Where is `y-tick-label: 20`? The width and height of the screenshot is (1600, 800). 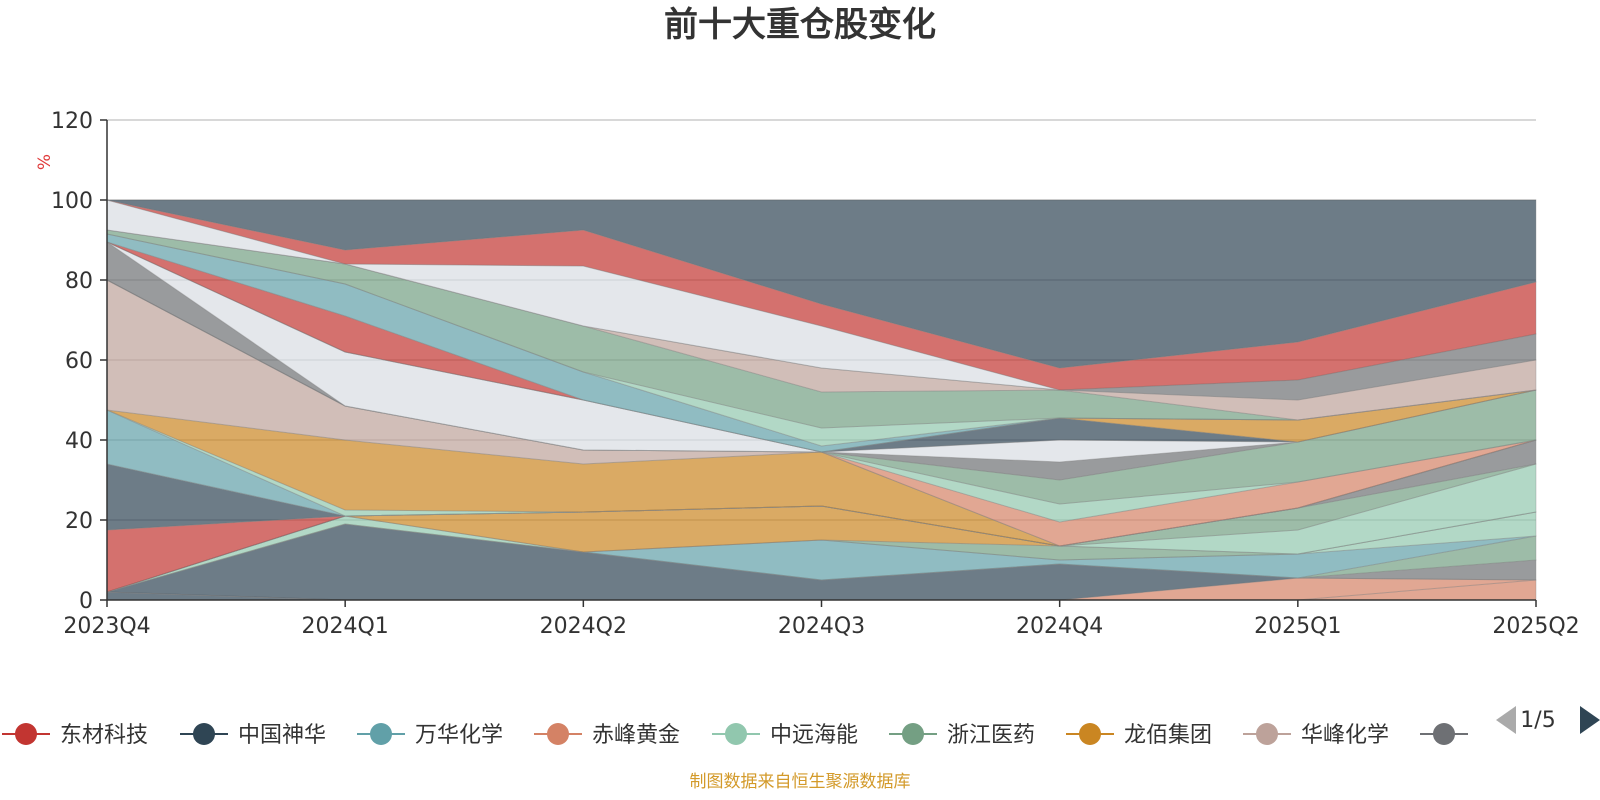 y-tick-label: 20 is located at coordinates (79, 521).